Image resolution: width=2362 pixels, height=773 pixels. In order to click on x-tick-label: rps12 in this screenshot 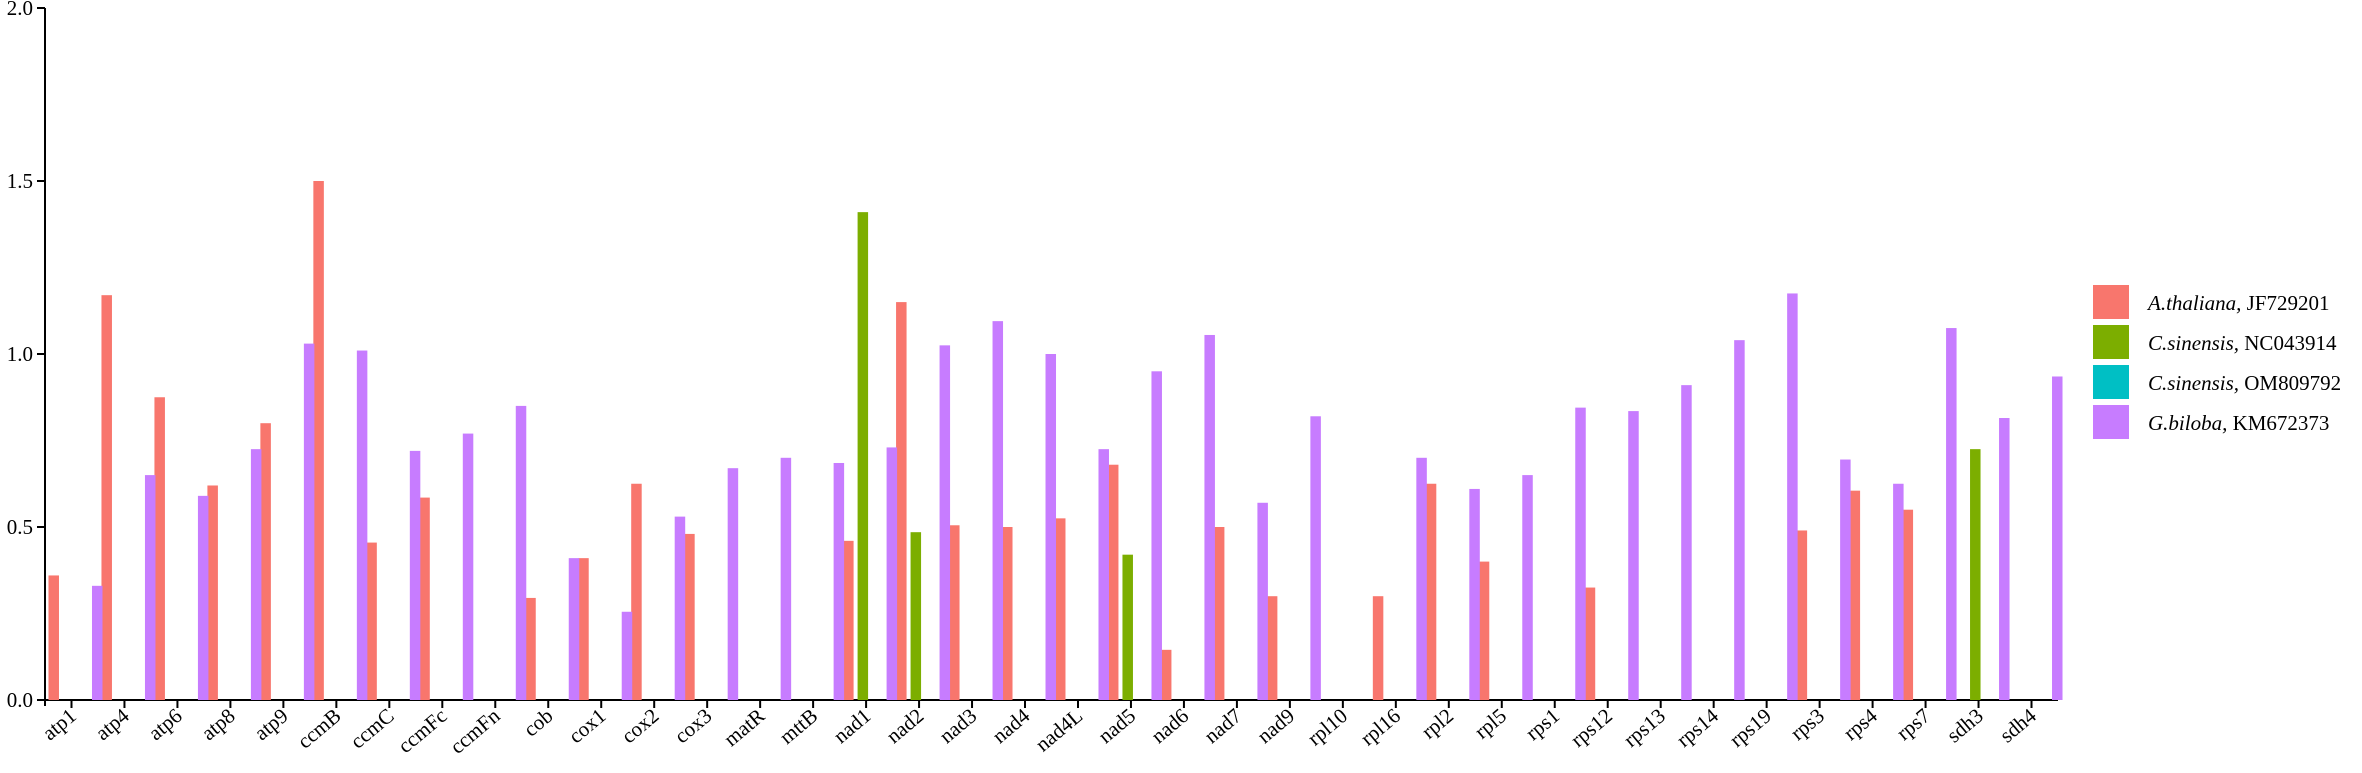, I will do `click(1591, 727)`.